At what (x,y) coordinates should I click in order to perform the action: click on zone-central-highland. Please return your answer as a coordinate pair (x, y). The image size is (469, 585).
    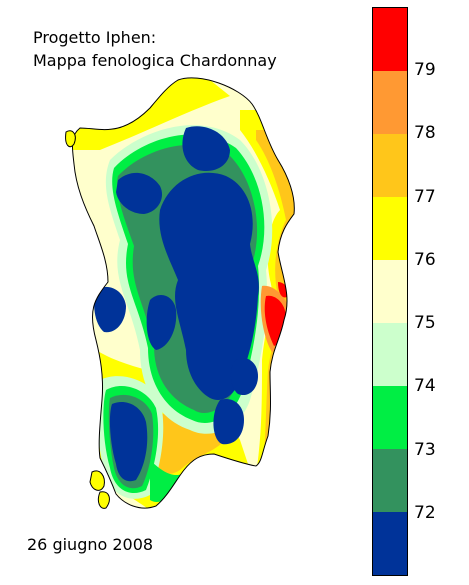
    Looking at the image, I should click on (209, 286).